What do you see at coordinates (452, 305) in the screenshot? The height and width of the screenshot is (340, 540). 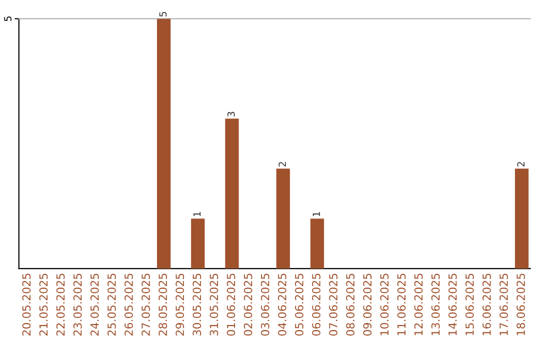 I see `x-tick-label: 14.06.2025` at bounding box center [452, 305].